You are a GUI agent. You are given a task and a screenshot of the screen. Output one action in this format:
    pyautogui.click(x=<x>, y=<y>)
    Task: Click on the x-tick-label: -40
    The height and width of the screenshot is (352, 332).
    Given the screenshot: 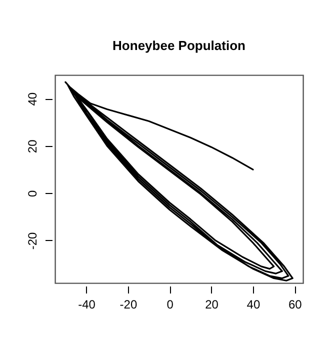 What is the action you would take?
    pyautogui.click(x=87, y=305)
    